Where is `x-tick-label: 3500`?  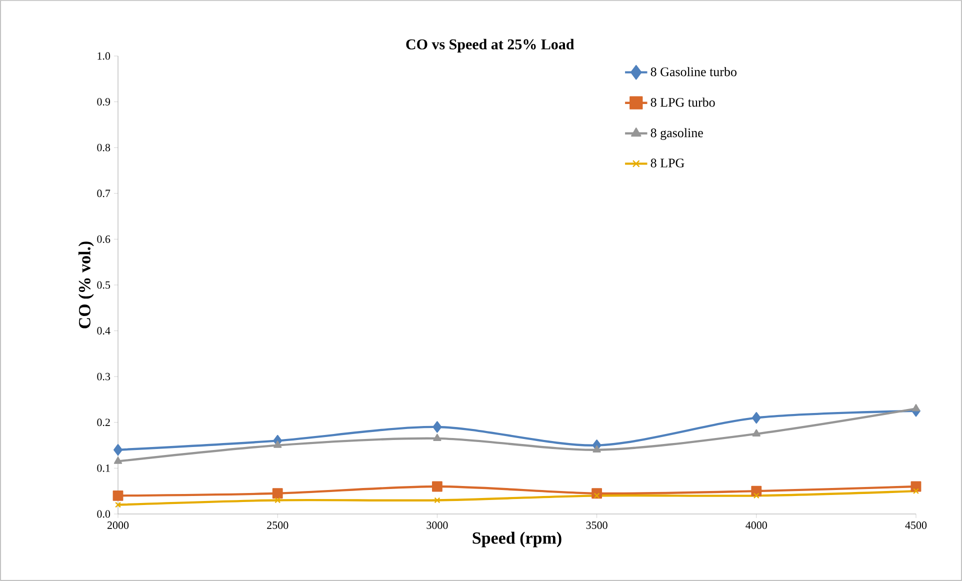 x-tick-label: 3500 is located at coordinates (597, 525).